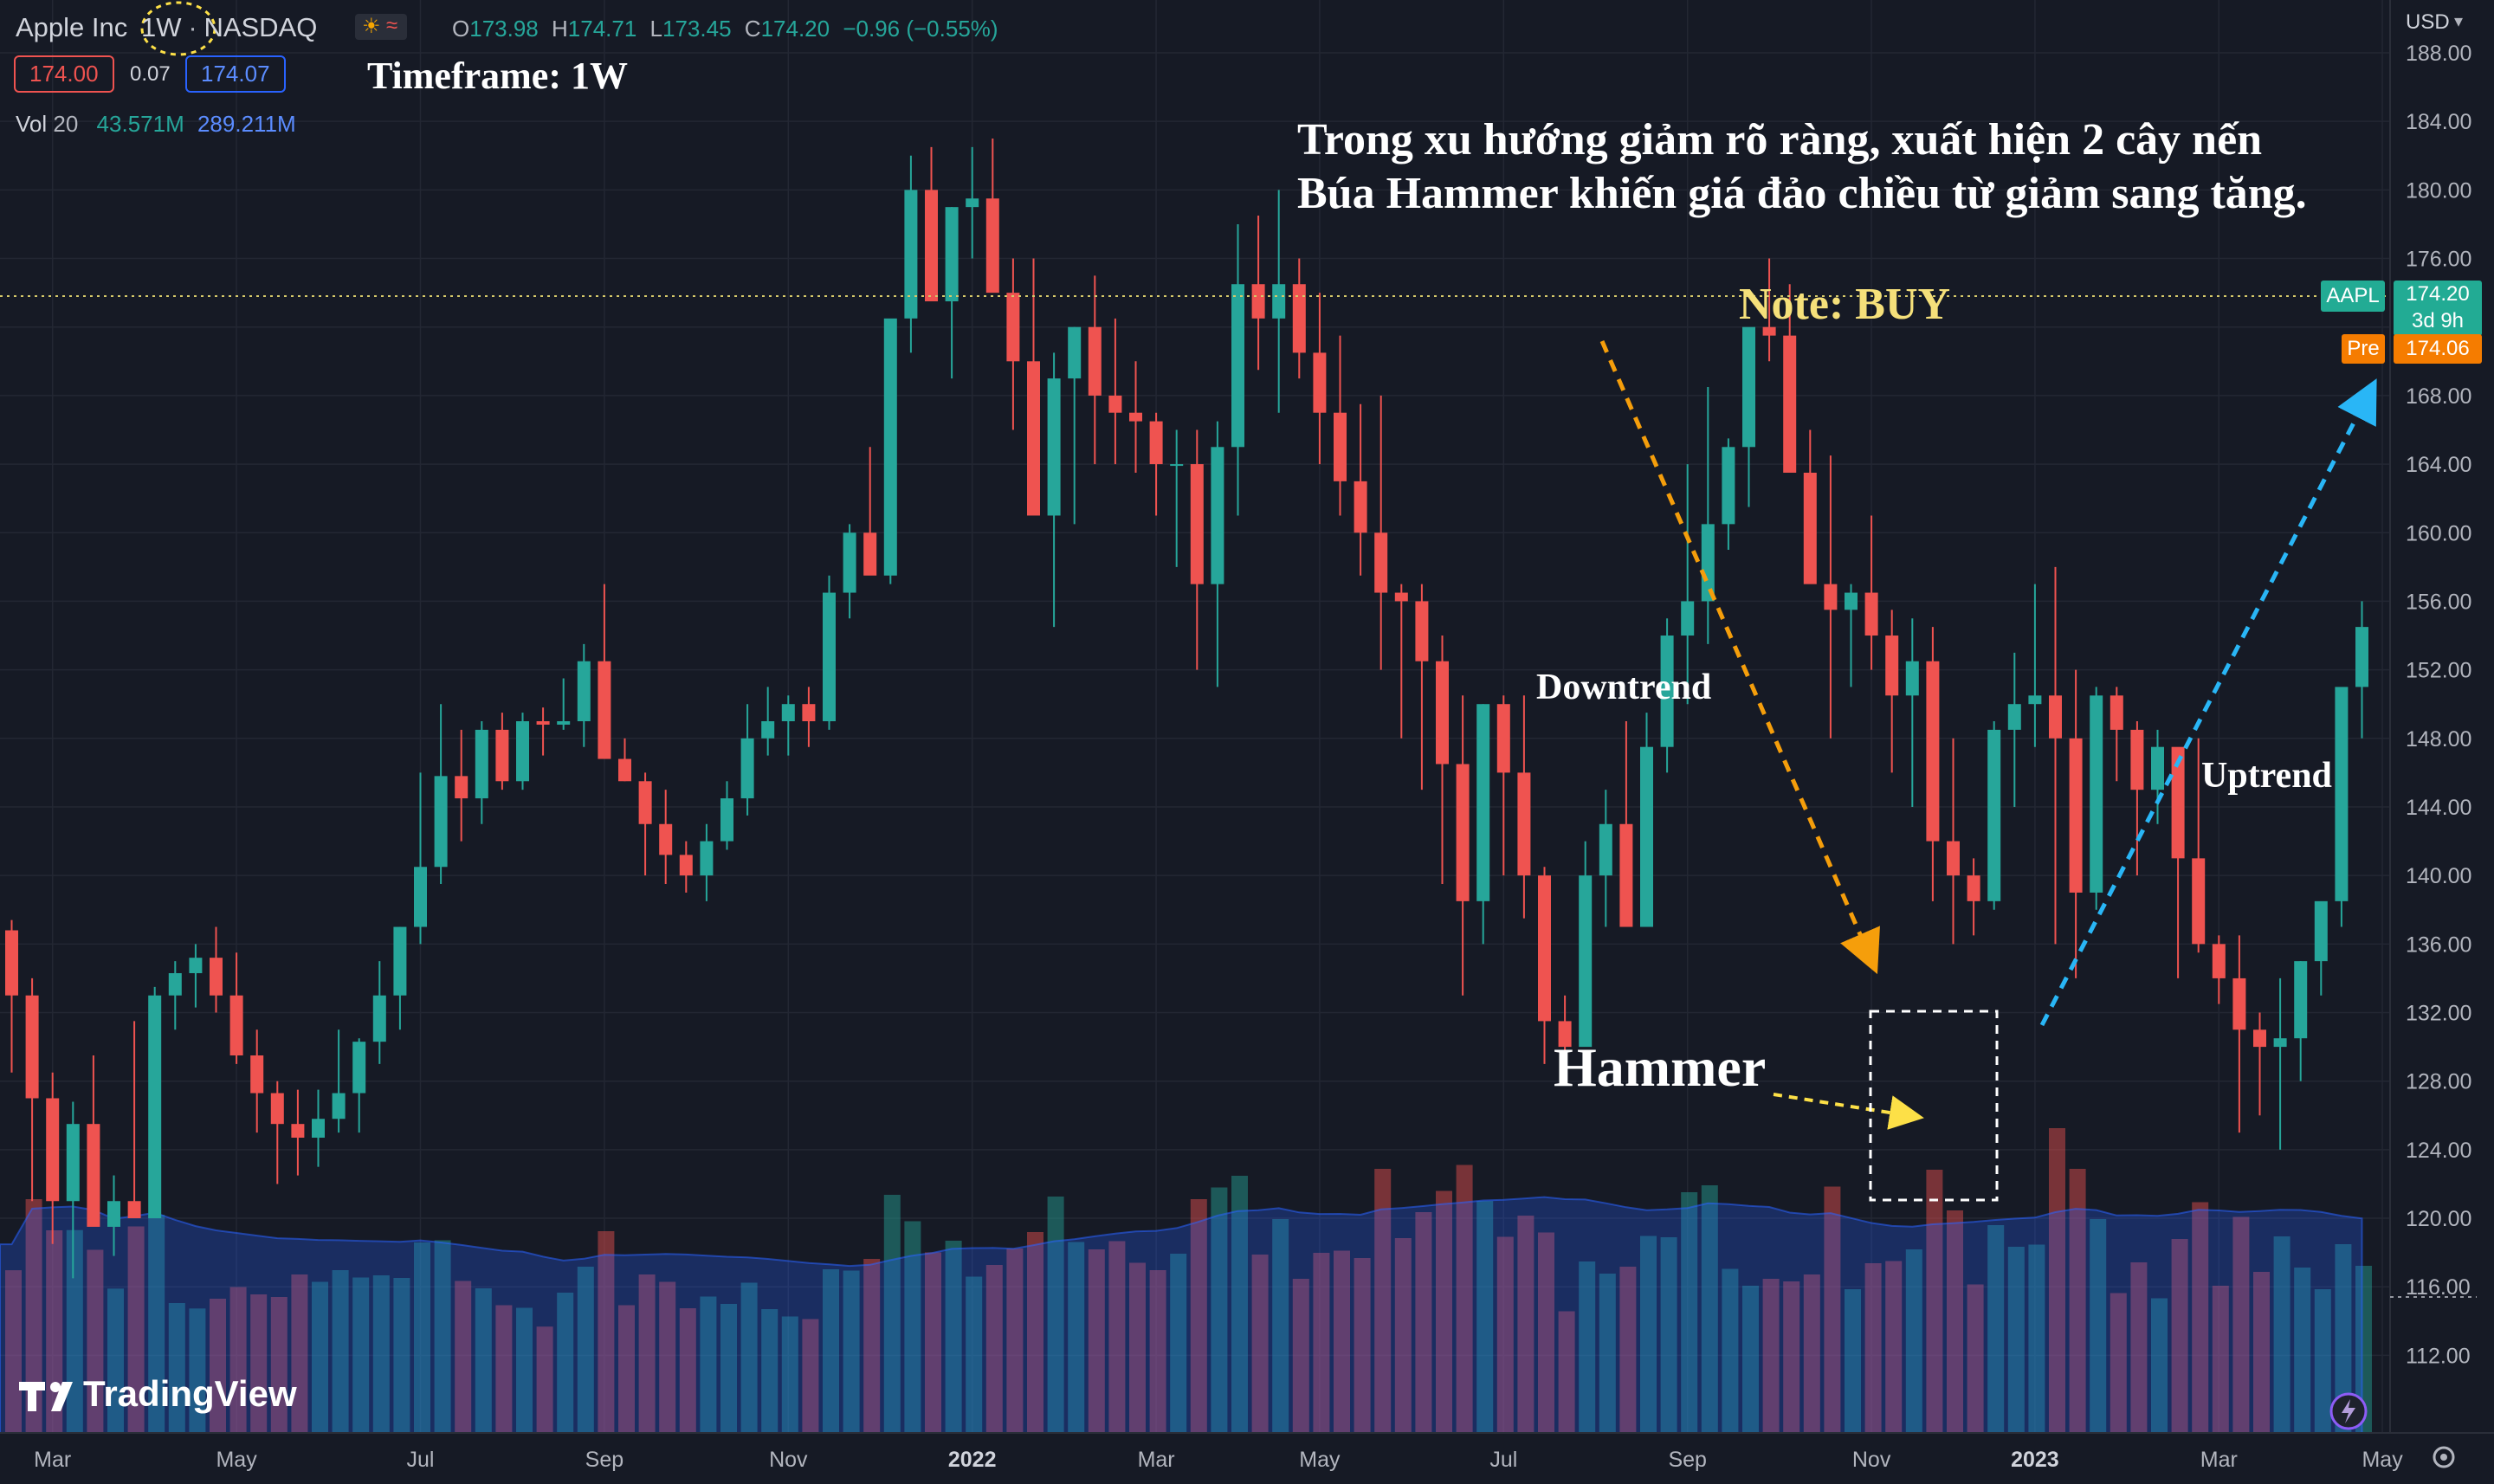 The width and height of the screenshot is (2494, 1484). Describe the element at coordinates (2363, 349) in the screenshot. I see `pre-market-label: Pre` at that location.